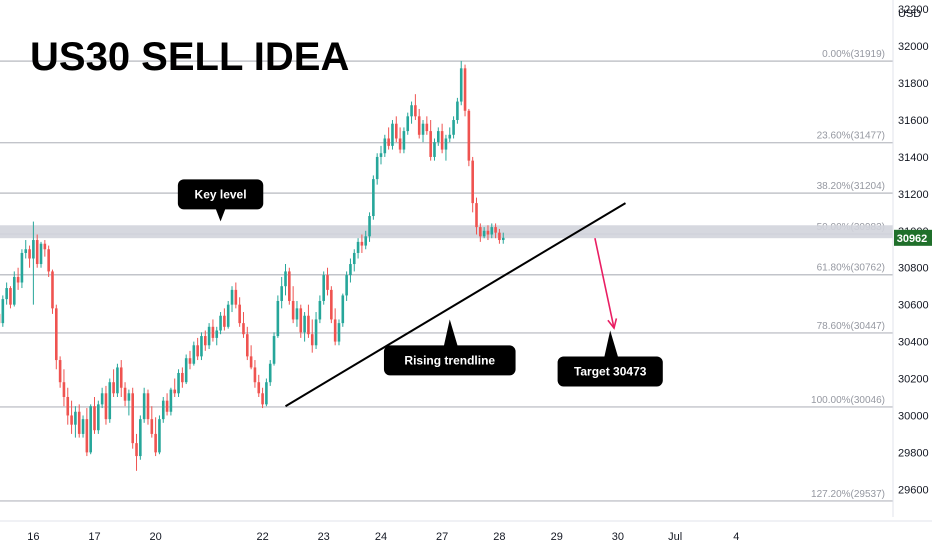  I want to click on annotation-text: Key level, so click(221, 194).